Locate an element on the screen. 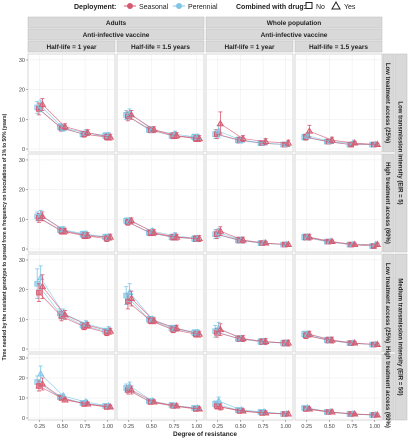 The height and width of the screenshot is (440, 410). y-tick-label: 20 is located at coordinates (22, 379).